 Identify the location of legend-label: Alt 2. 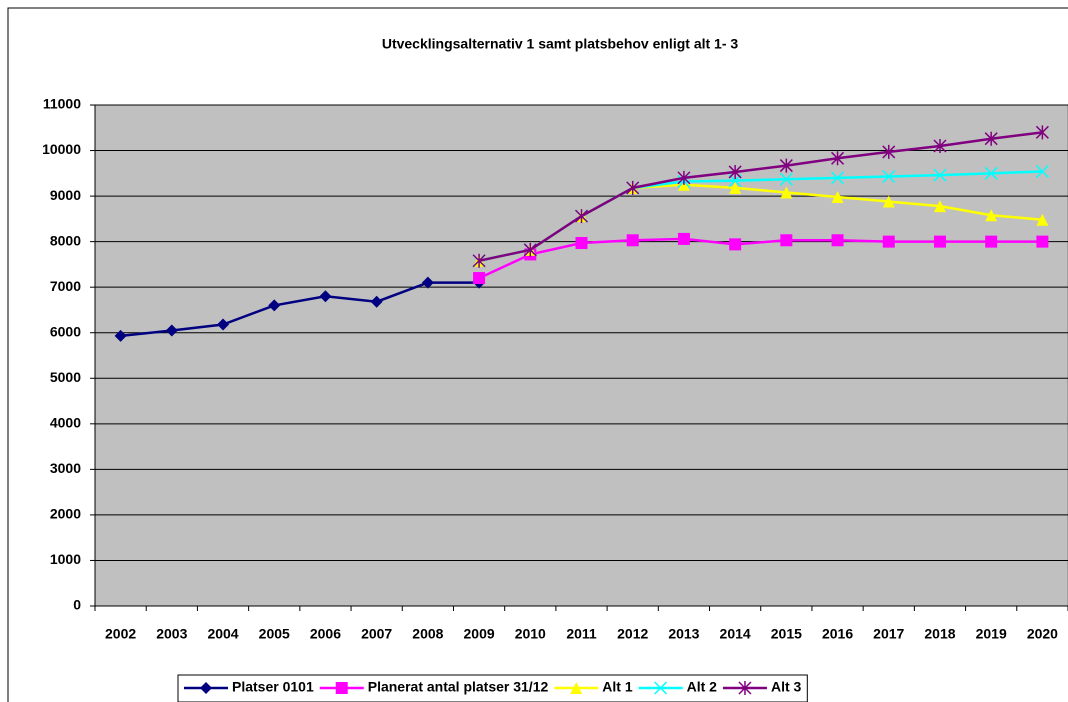
(702, 687).